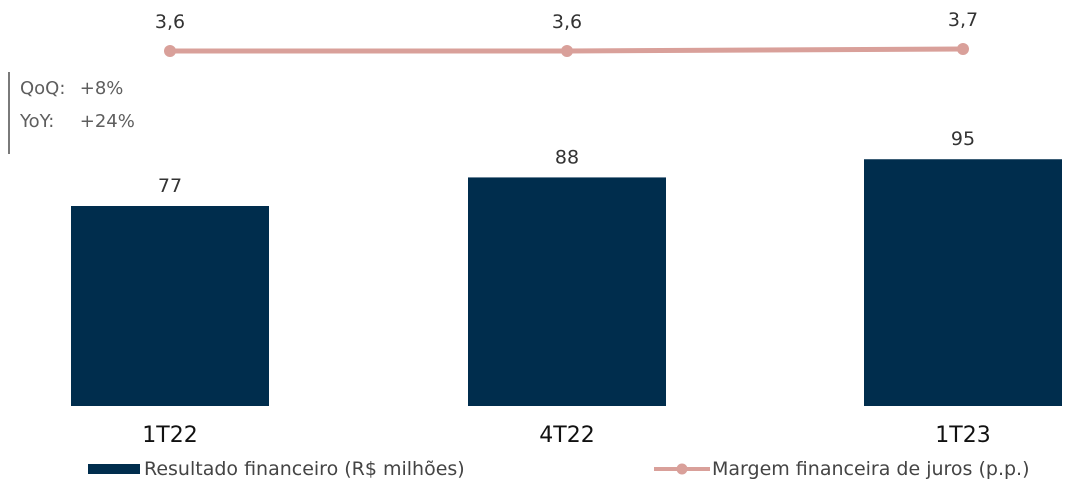 The height and width of the screenshot is (490, 1076). What do you see at coordinates (871, 469) in the screenshot?
I see `legend-label-line: Margem financeira de juros (p.p.)` at bounding box center [871, 469].